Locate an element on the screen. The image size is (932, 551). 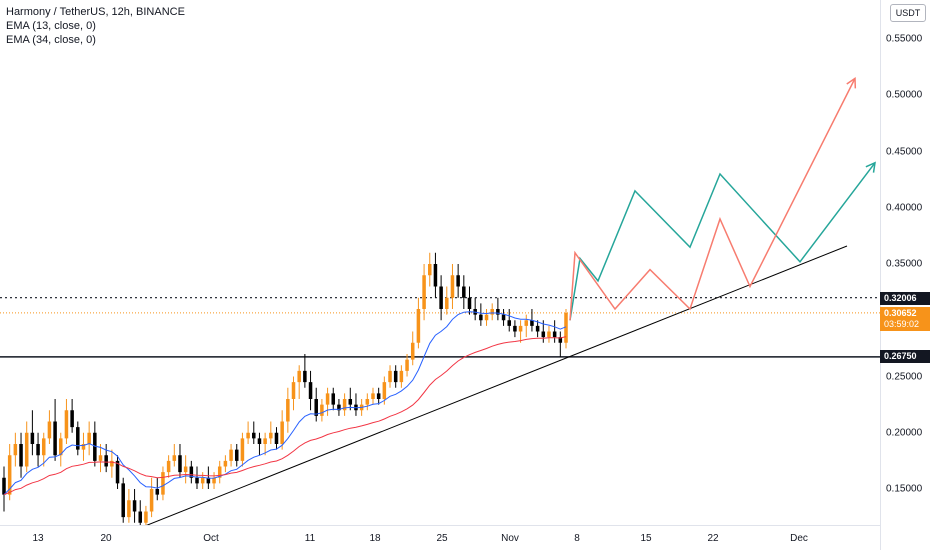
current-price-label: 0.30652 03:59:02 is located at coordinates (905, 319).